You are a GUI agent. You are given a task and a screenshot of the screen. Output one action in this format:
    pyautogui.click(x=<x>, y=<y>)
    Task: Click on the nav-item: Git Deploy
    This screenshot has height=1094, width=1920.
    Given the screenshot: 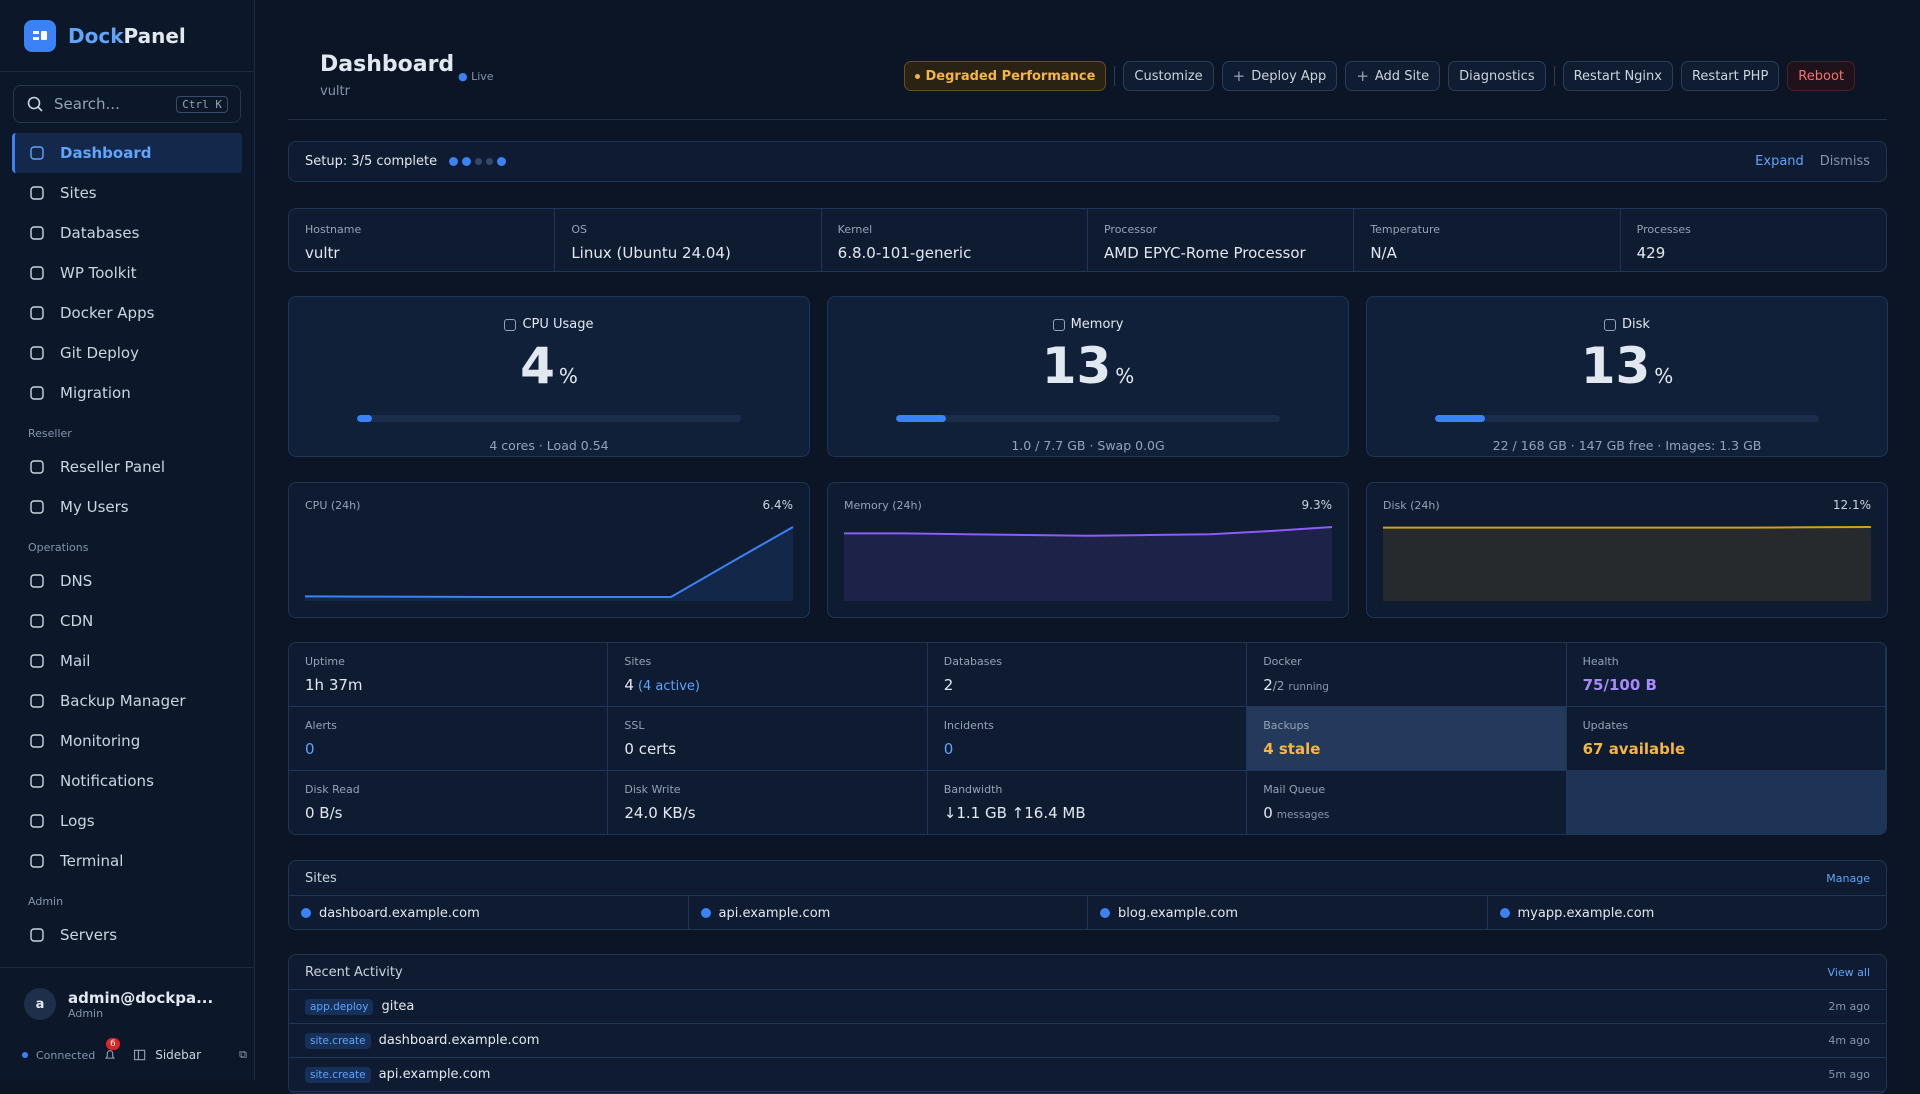 What is the action you would take?
    pyautogui.click(x=127, y=353)
    